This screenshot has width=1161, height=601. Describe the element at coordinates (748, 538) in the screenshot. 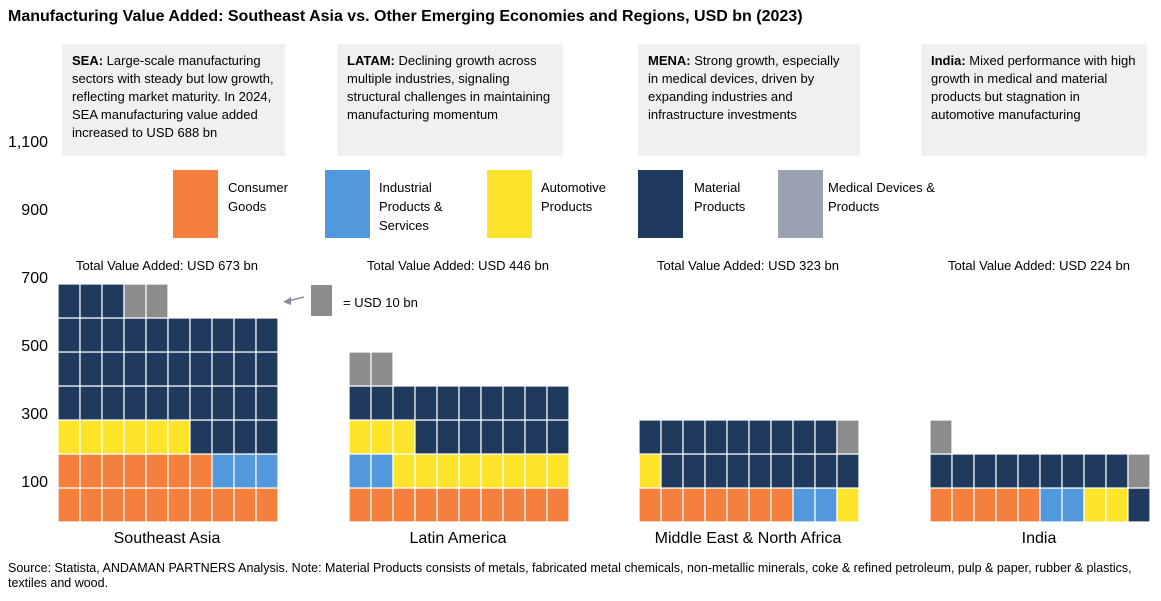

I see `category-label-mena: Middle East & North Africa` at that location.